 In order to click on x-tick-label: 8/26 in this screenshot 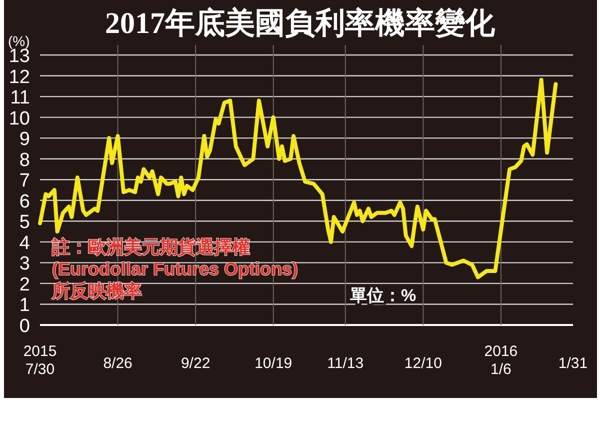, I will do `click(117, 363)`.